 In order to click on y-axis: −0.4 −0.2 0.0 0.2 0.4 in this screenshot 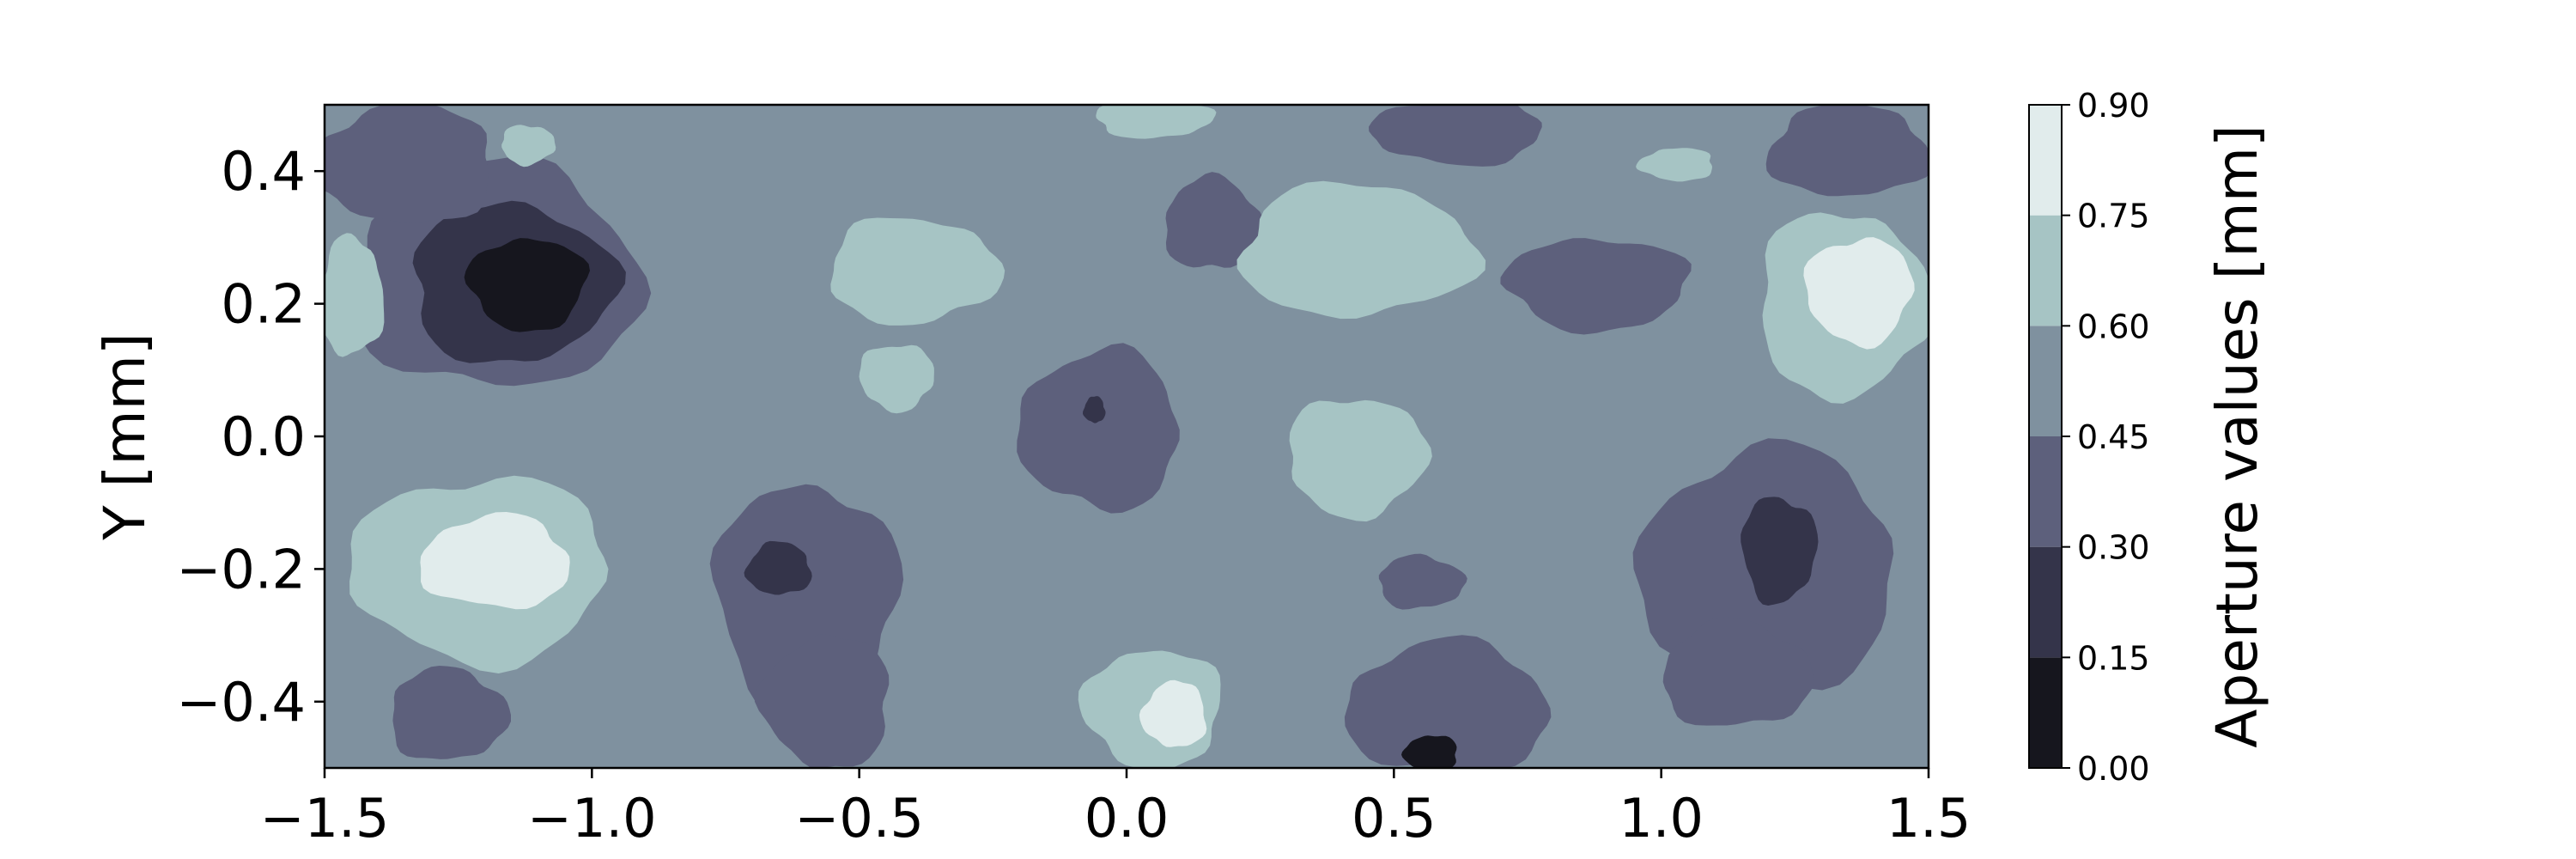, I will do `click(251, 437)`.